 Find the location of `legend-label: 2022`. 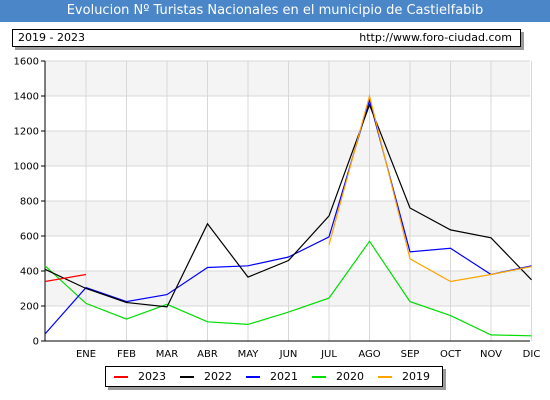

legend-label: 2022 is located at coordinates (218, 376).